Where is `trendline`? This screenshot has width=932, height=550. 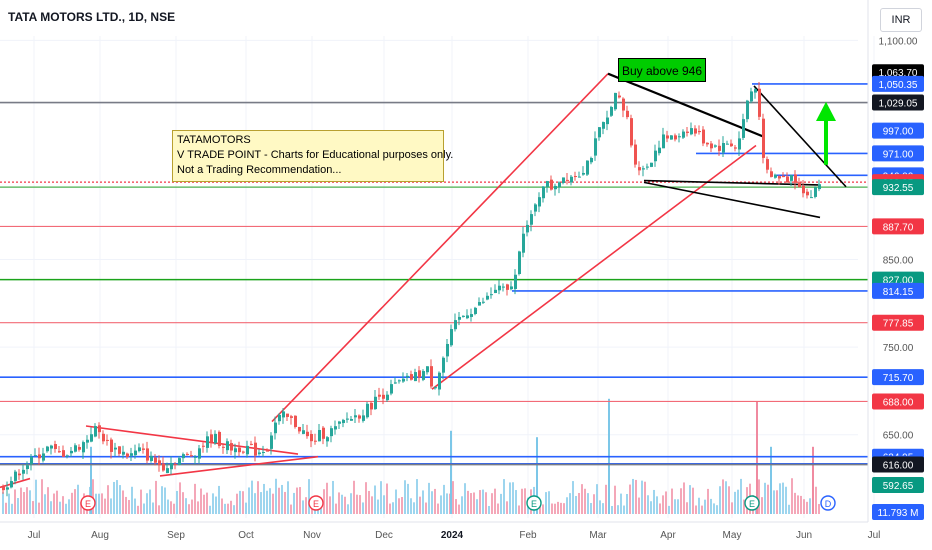 trendline is located at coordinates (732, 200).